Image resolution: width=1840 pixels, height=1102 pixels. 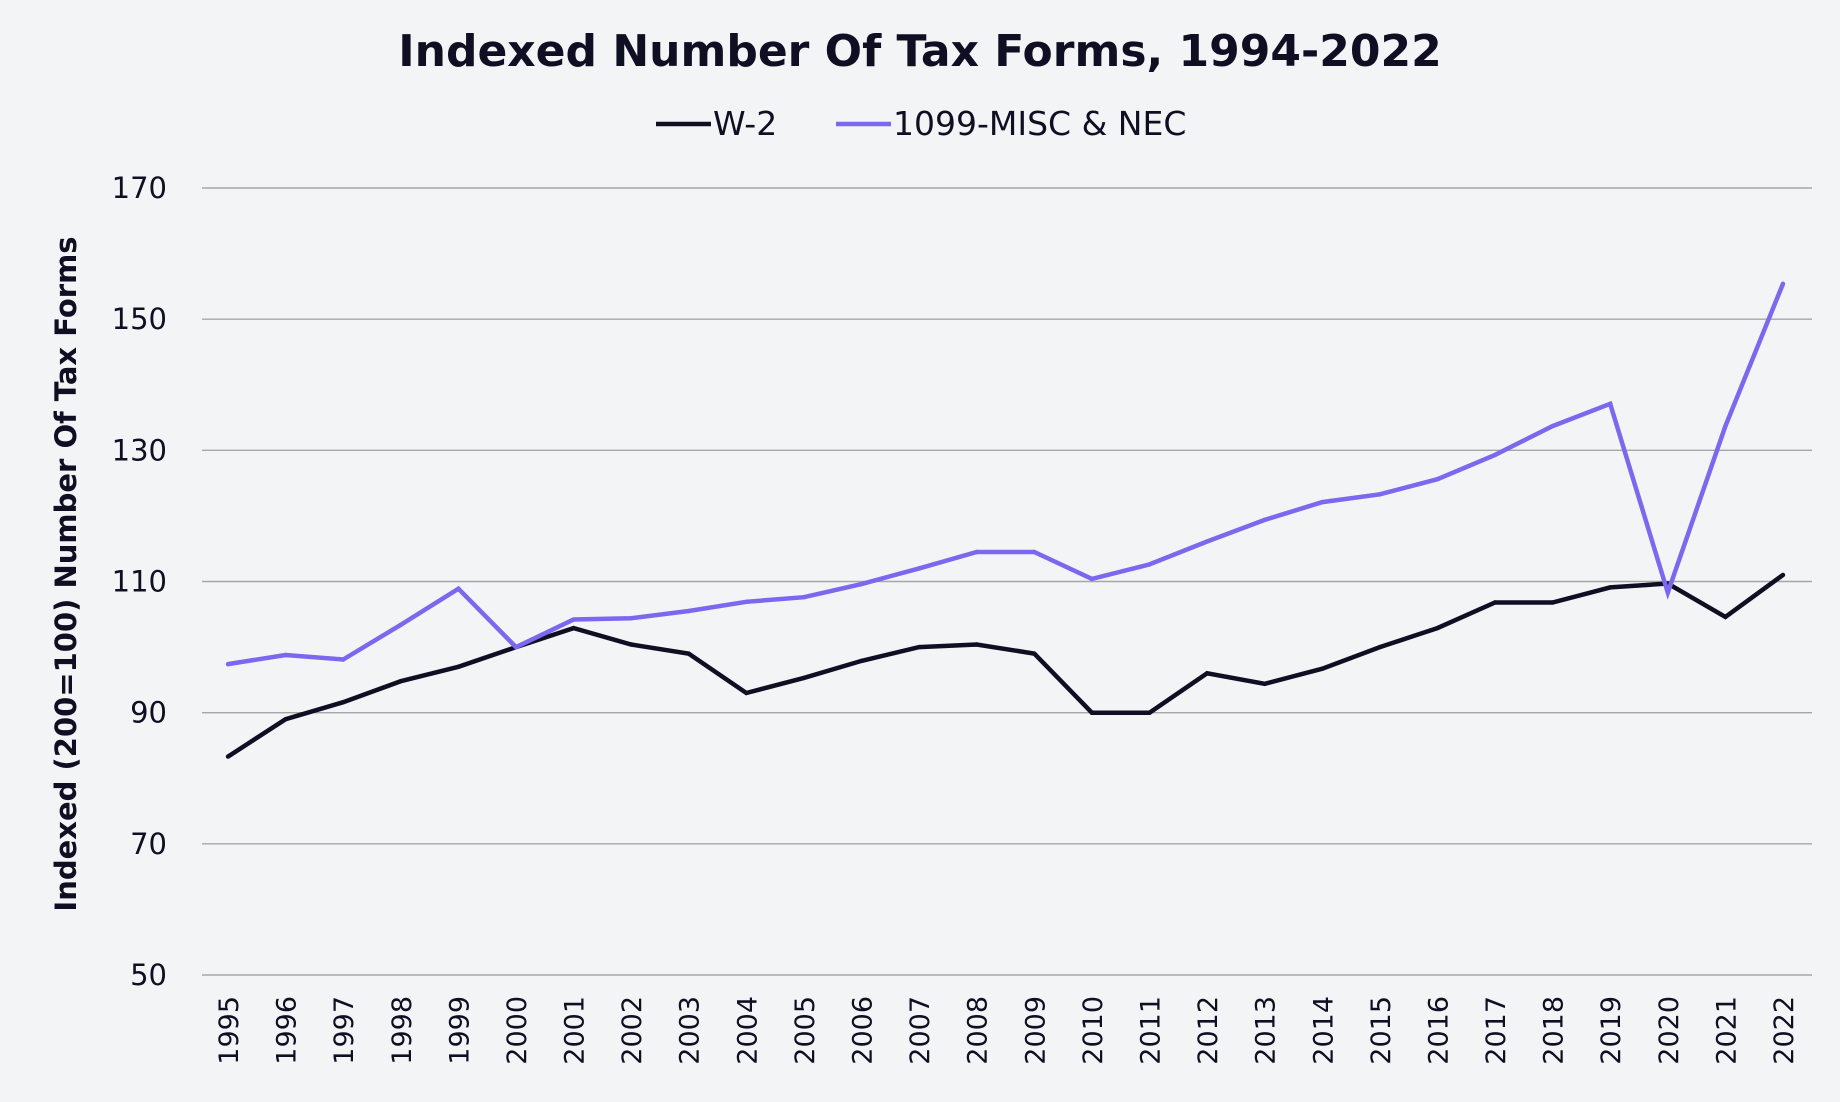 I want to click on x-tick-label: 1999, so click(x=459, y=1030).